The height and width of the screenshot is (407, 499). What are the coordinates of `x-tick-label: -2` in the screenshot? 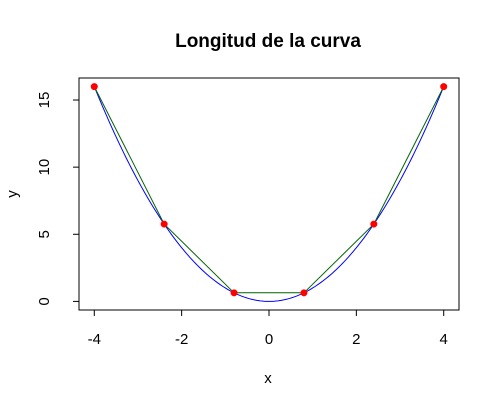 It's located at (181, 339).